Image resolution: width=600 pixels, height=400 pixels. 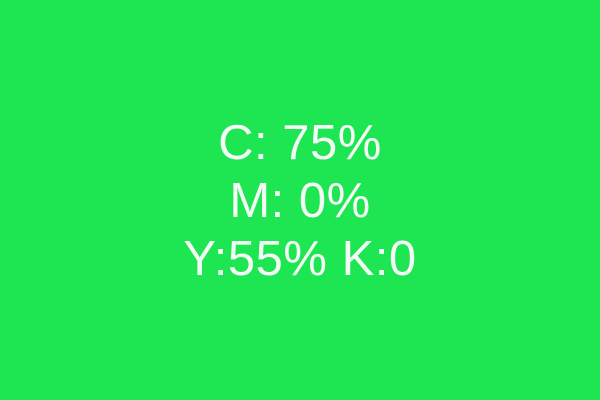 What do you see at coordinates (300, 259) in the screenshot?
I see `yellow-black-value: Y:55% K:0` at bounding box center [300, 259].